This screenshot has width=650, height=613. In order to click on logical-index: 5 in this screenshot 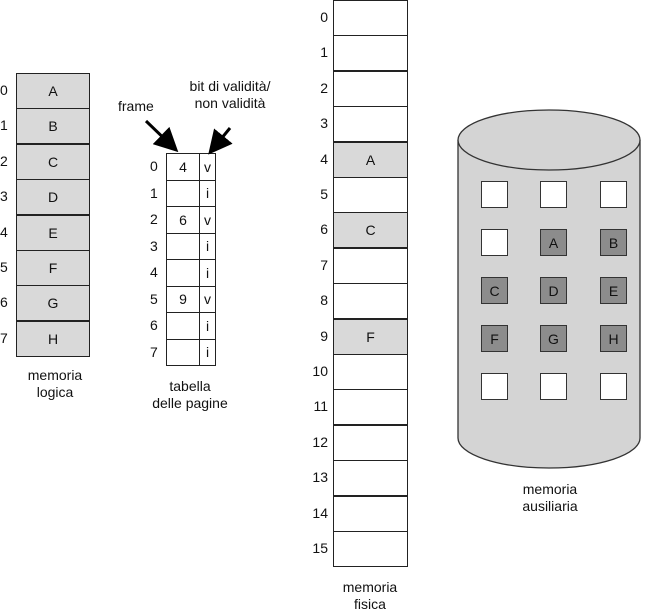, I will do `click(4, 267)`.